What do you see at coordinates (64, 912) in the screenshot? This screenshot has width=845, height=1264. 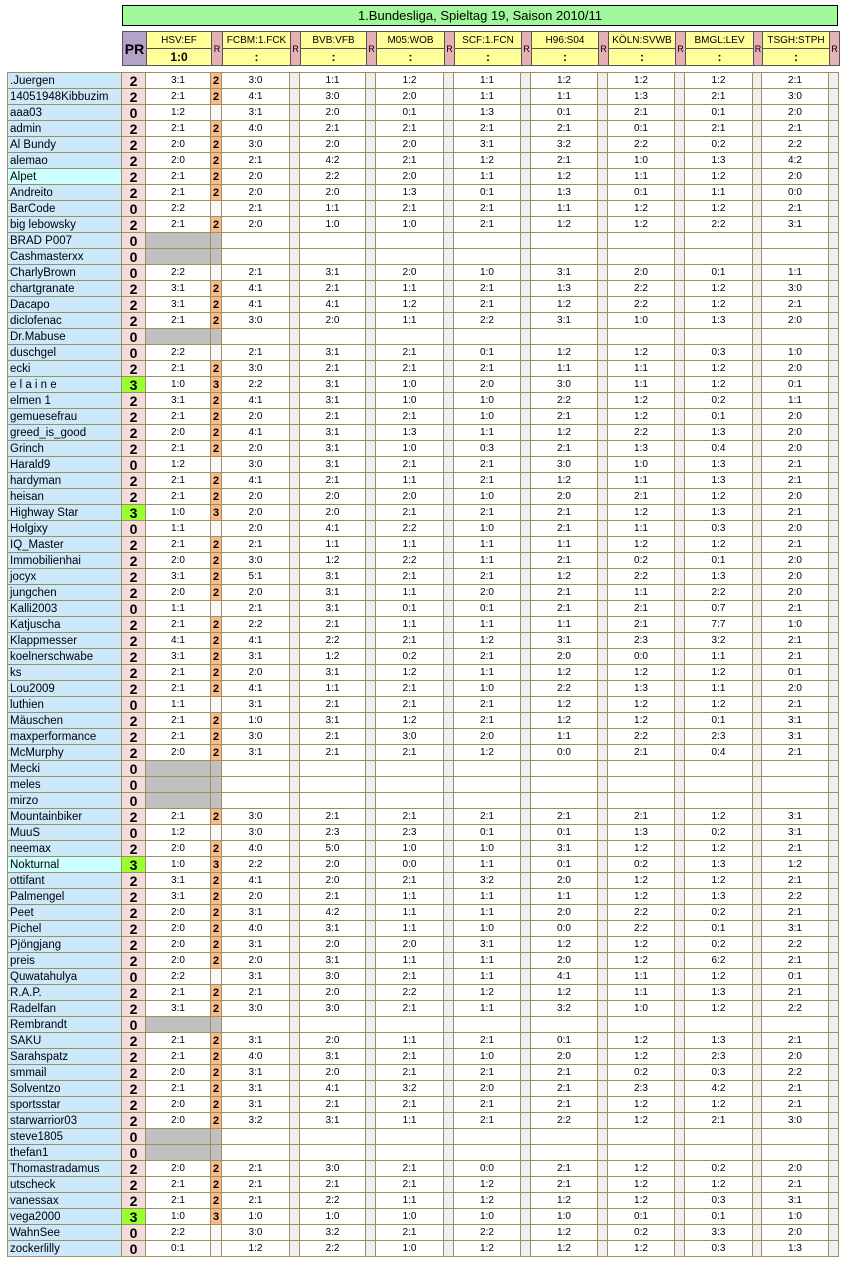 I see `player-name: Peet` at bounding box center [64, 912].